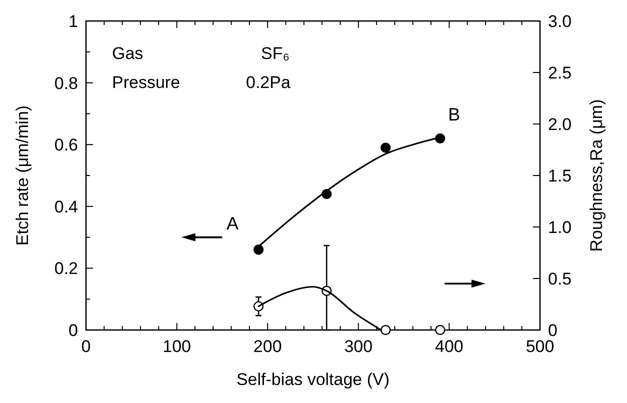  Describe the element at coordinates (146, 82) in the screenshot. I see `annotation: Pressure` at that location.